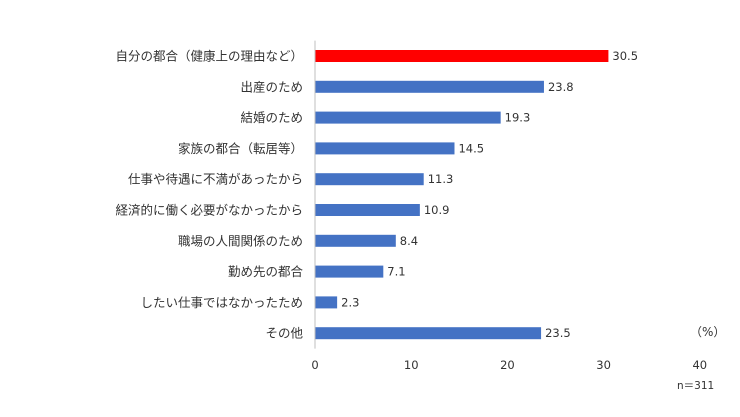 This screenshot has width=740, height=417. Describe the element at coordinates (396, 272) in the screenshot. I see `value-label: 7.1` at that location.